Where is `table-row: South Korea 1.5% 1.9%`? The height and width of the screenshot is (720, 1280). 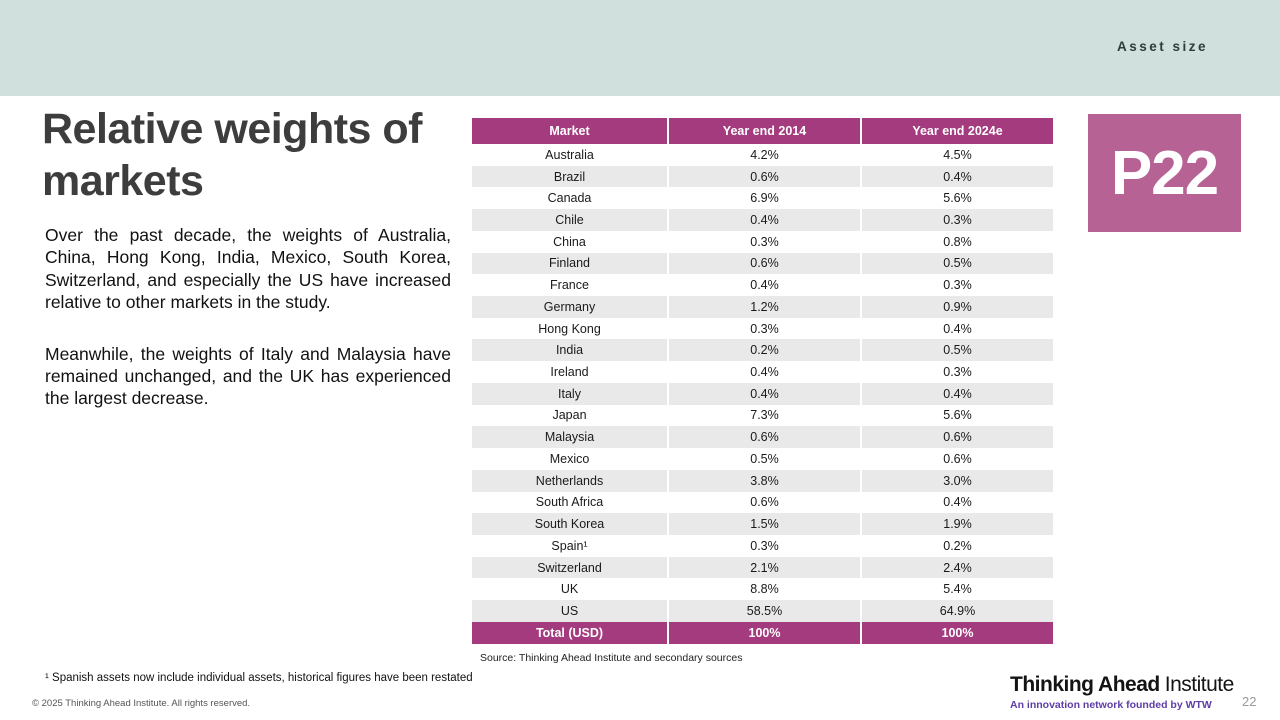
table-row: South Korea 1.5% 1.9% is located at coordinates (762, 524).